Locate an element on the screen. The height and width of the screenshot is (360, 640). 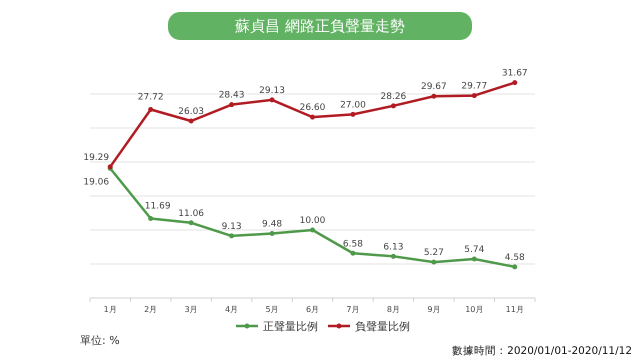
data-label: 27.72 is located at coordinates (151, 97).